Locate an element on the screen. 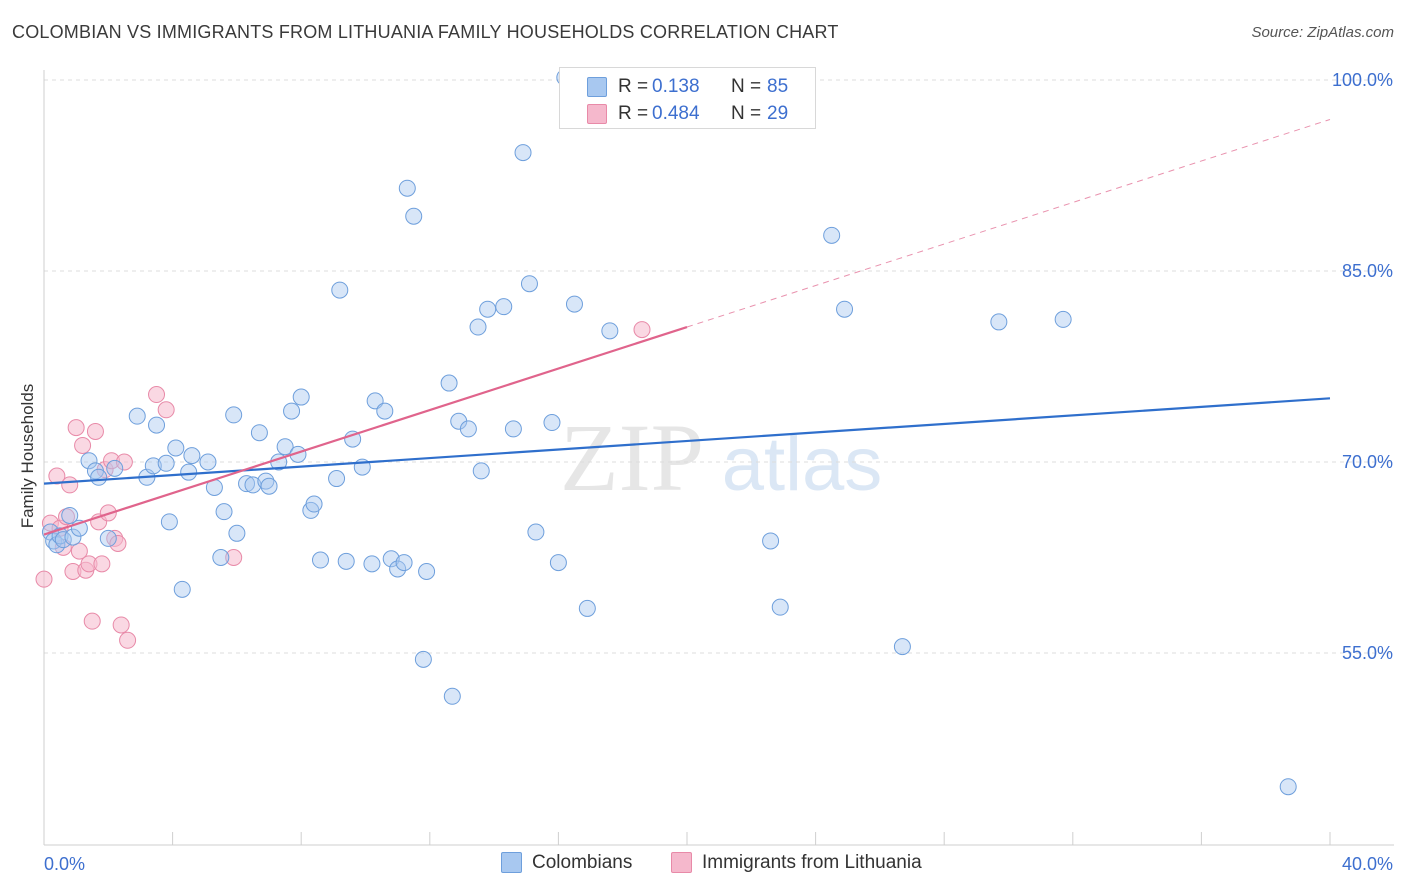  watermark-atlas: atlas is located at coordinates (802, 464).